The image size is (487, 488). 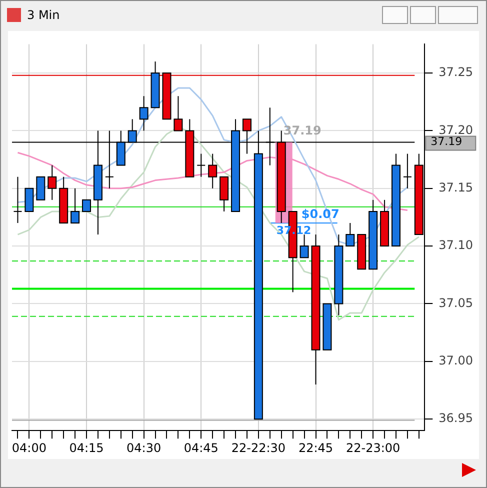 I want to click on chart-title: 3 Min, so click(x=43, y=15).